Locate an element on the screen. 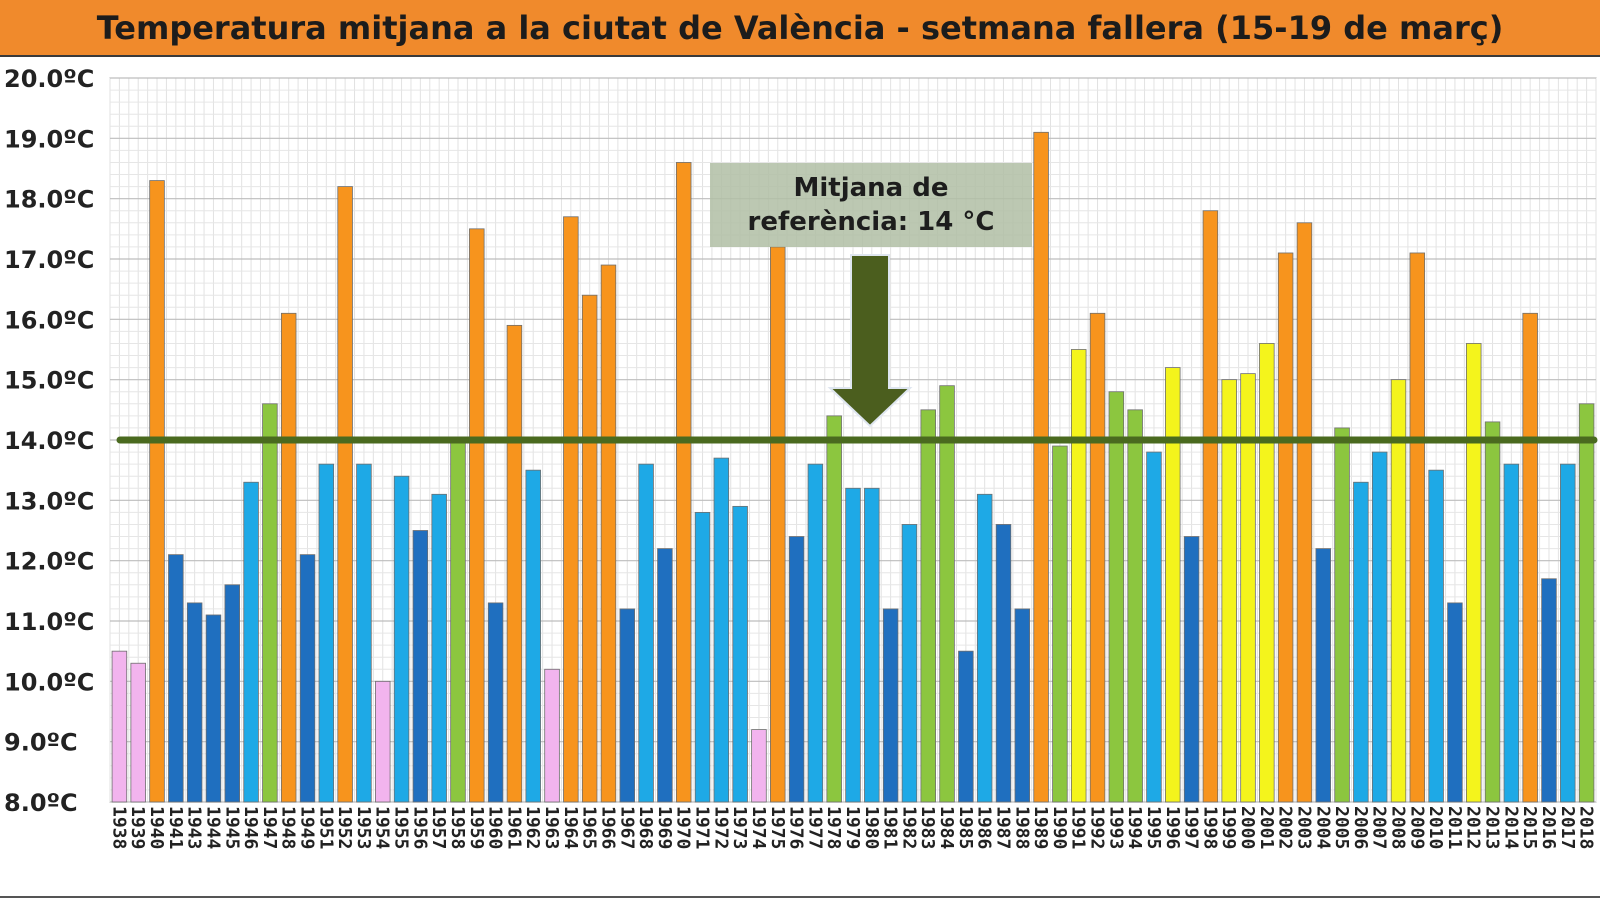 The width and height of the screenshot is (1600, 900). x-tick-label: 1998 is located at coordinates (1209, 827).